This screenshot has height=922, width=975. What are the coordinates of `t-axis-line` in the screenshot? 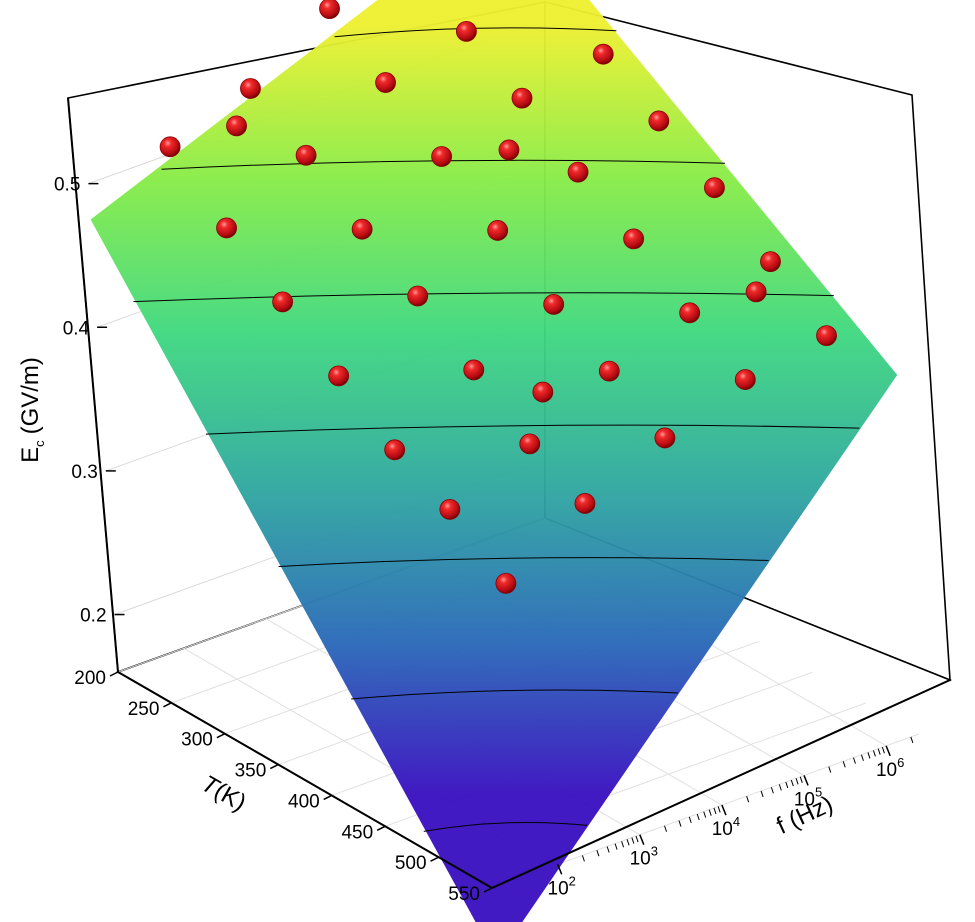 It's located at (305, 780).